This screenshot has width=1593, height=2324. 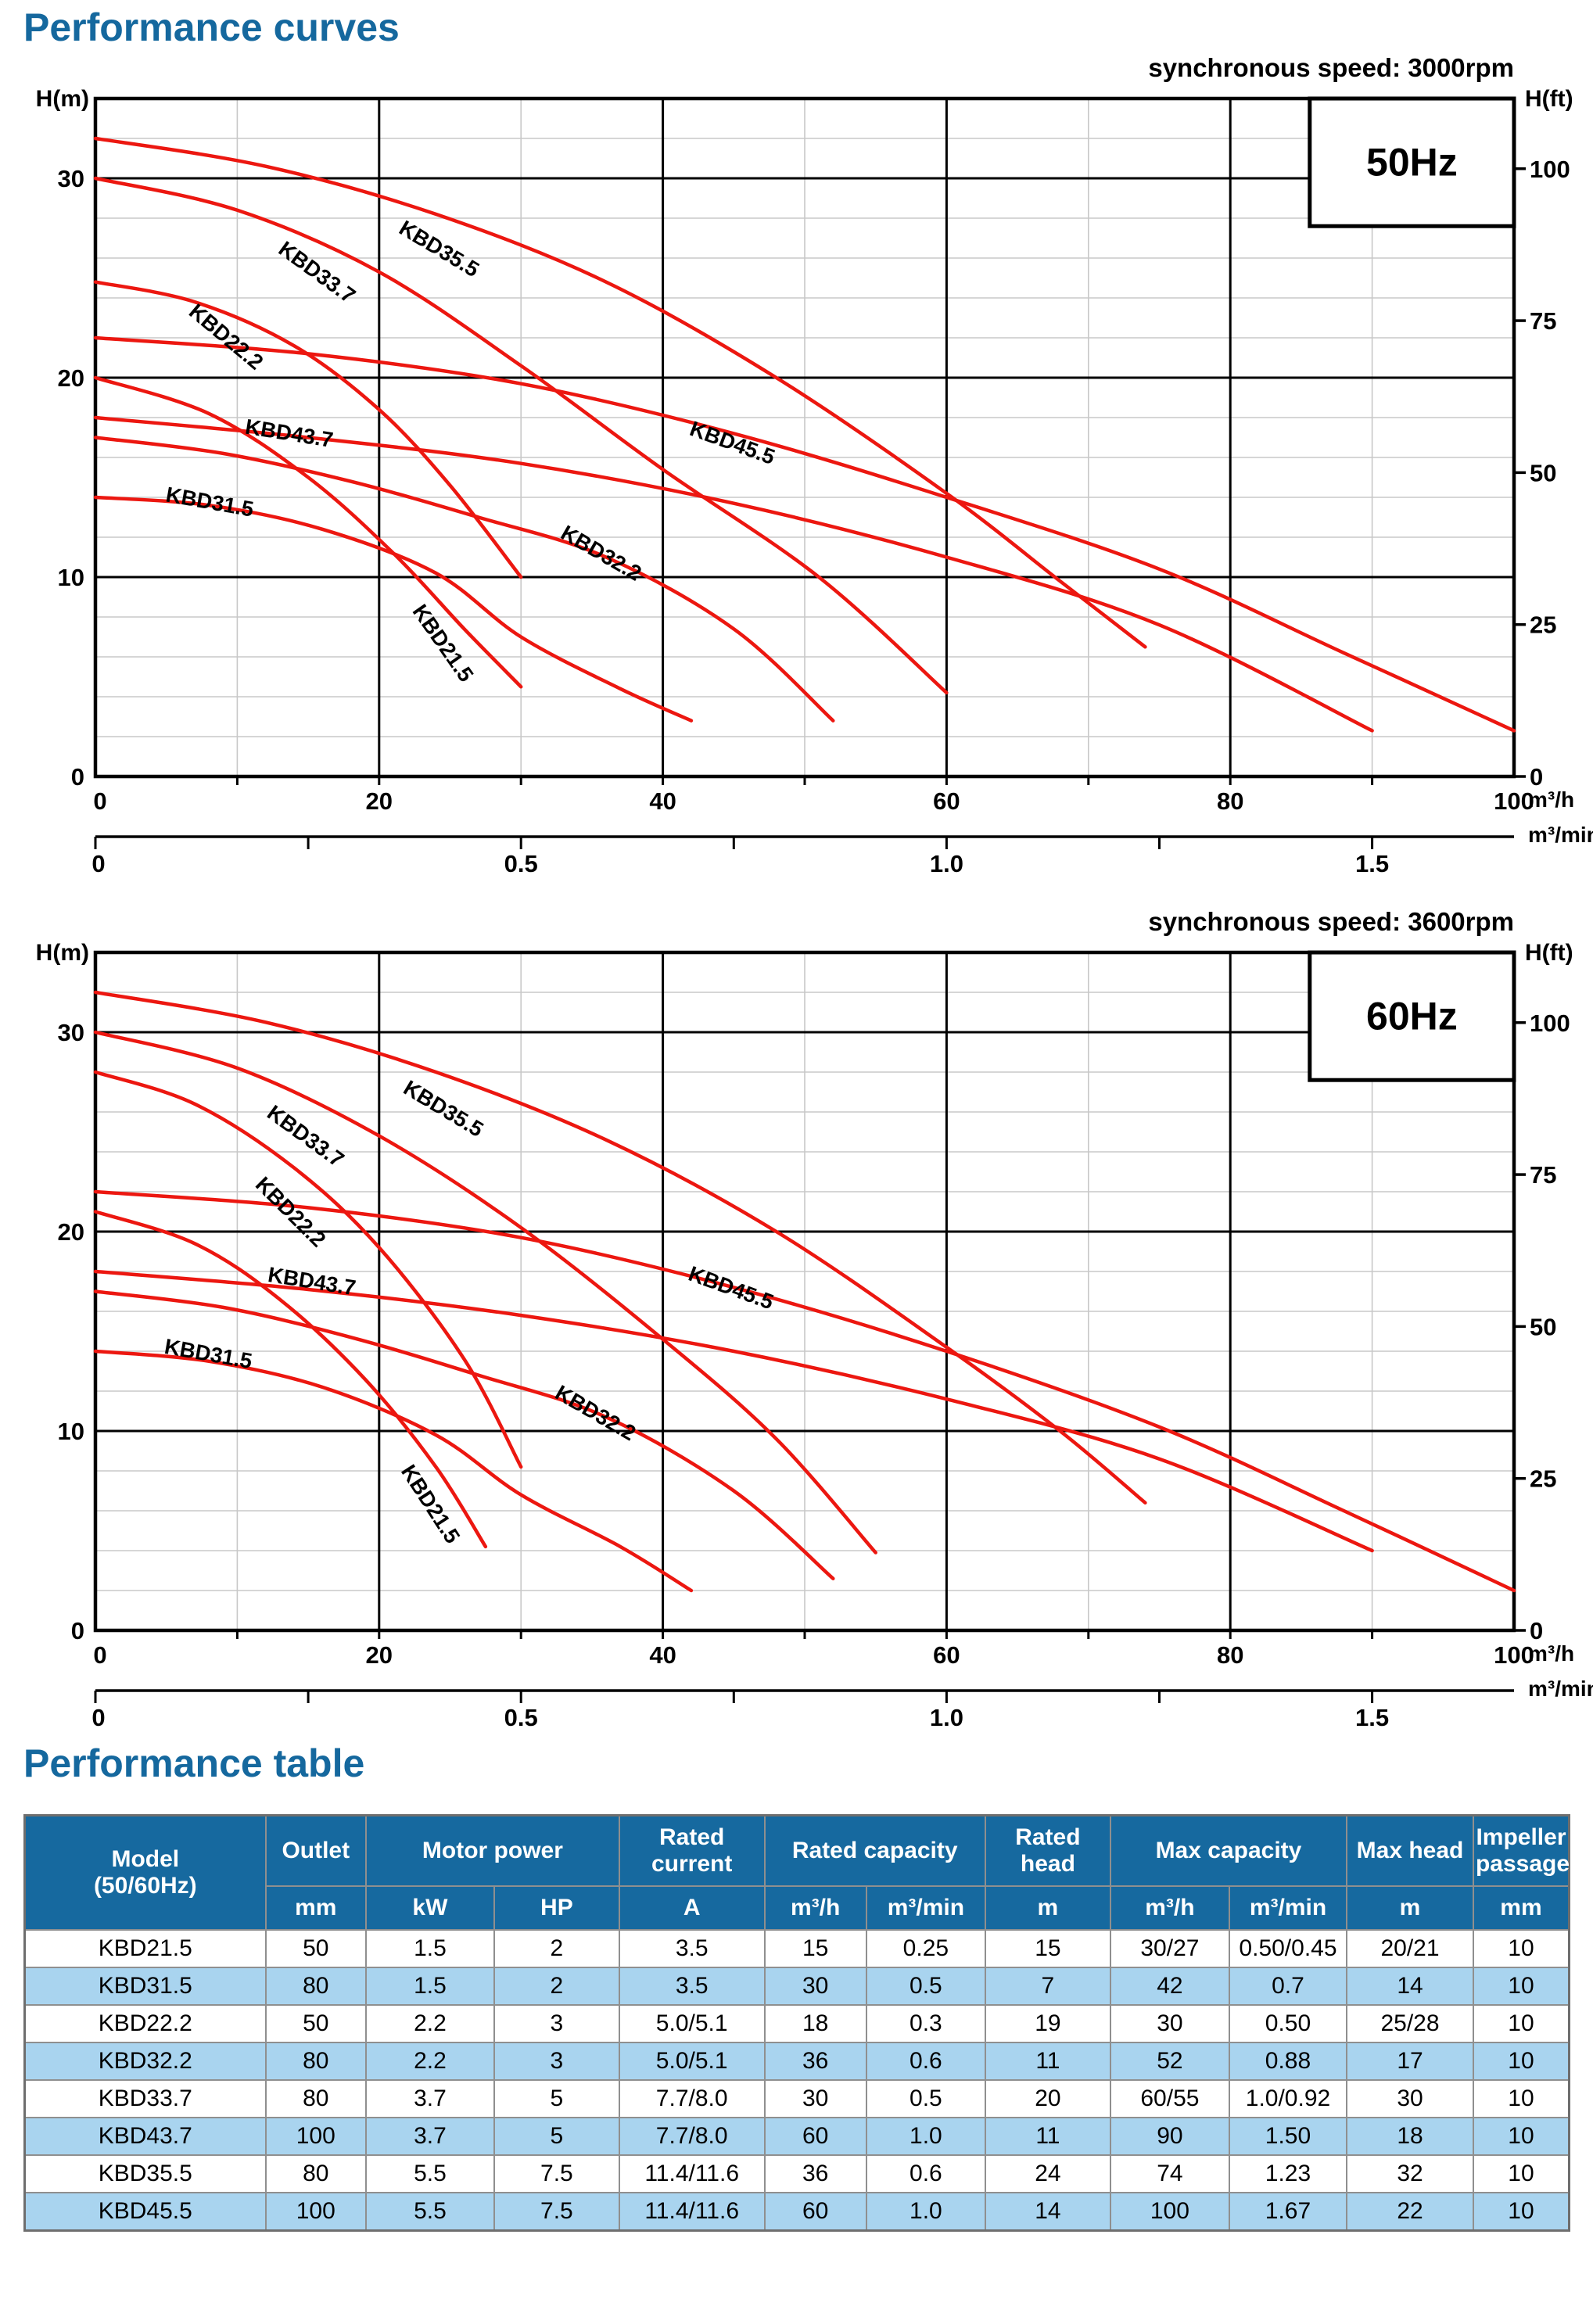 What do you see at coordinates (1560, 835) in the screenshot?
I see `x-unit-secondary: m³/min` at bounding box center [1560, 835].